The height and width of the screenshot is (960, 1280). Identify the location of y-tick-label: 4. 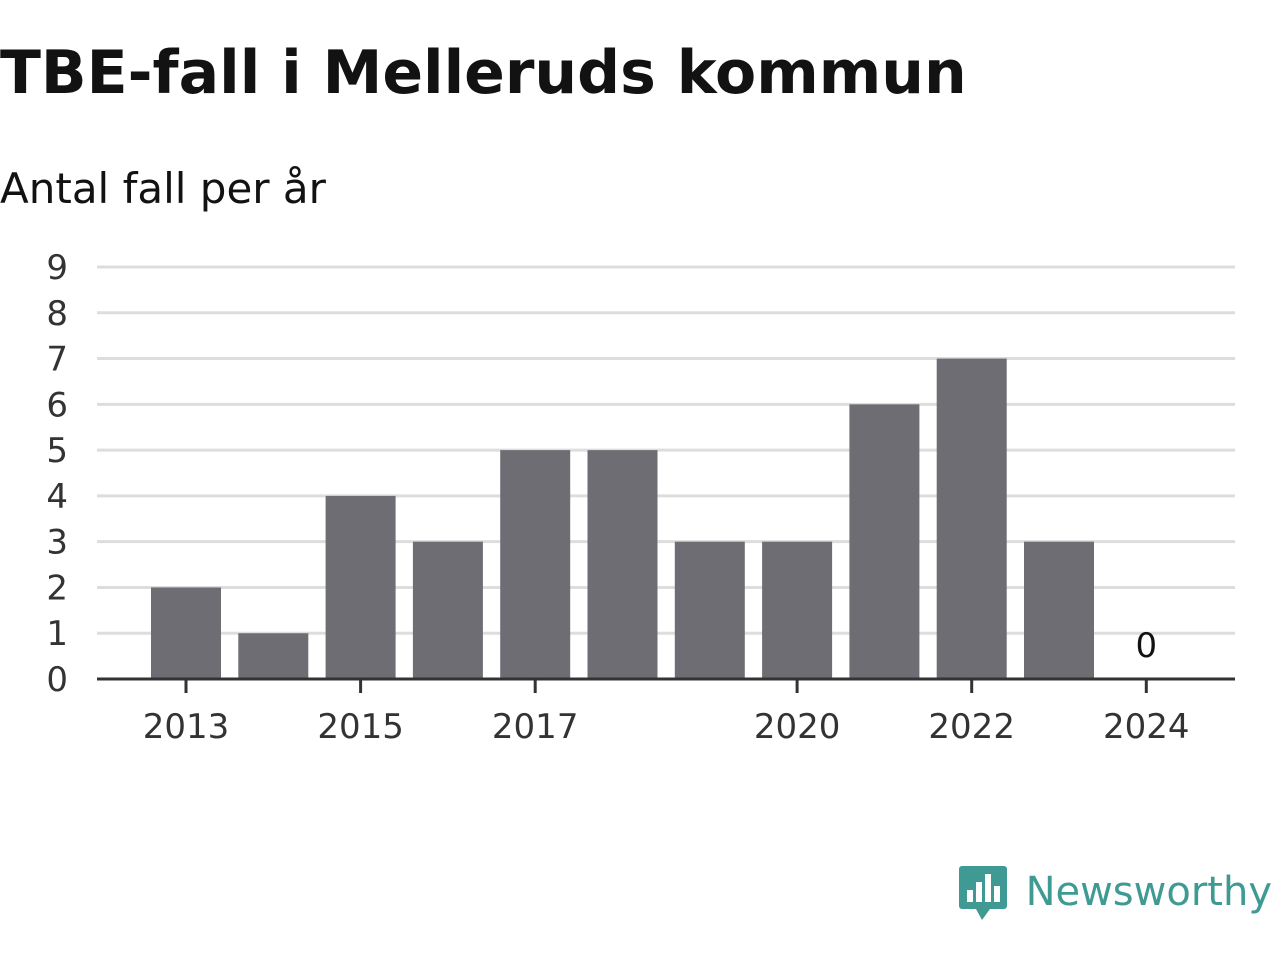
(57, 497).